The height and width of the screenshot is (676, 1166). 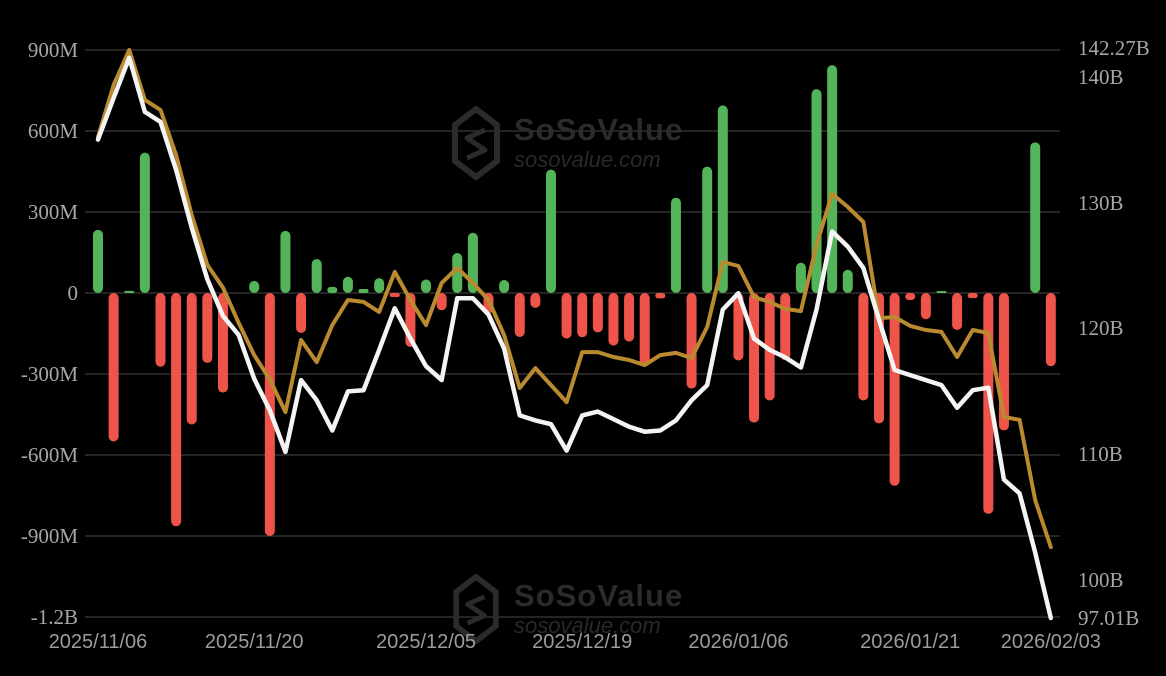 I want to click on y-axis-right-label: 140B, so click(x=1101, y=76).